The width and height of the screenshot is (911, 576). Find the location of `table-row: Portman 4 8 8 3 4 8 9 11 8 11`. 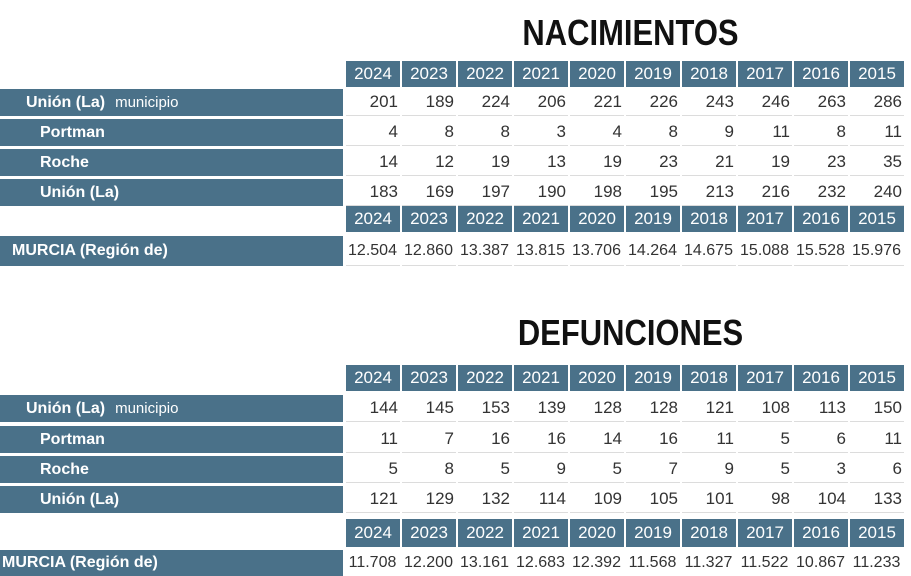

table-row: Portman 4 8 8 3 4 8 9 11 8 11 is located at coordinates (453, 132).